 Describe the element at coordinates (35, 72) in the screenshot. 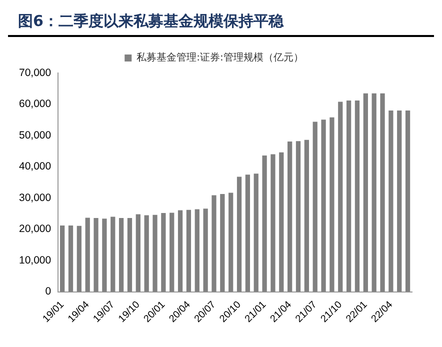

I see `y-tick-label: 70,000` at that location.